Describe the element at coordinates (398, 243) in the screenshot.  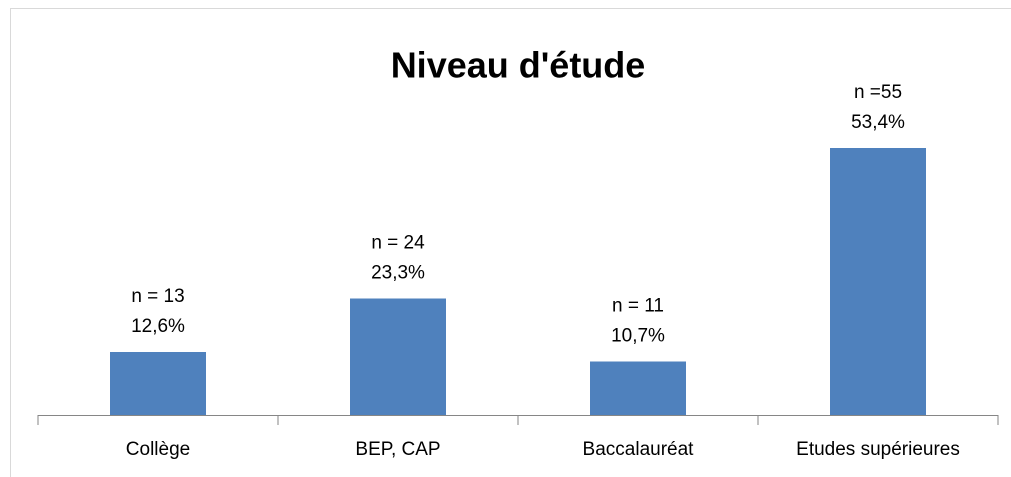
I see `count-label: n = 24` at that location.